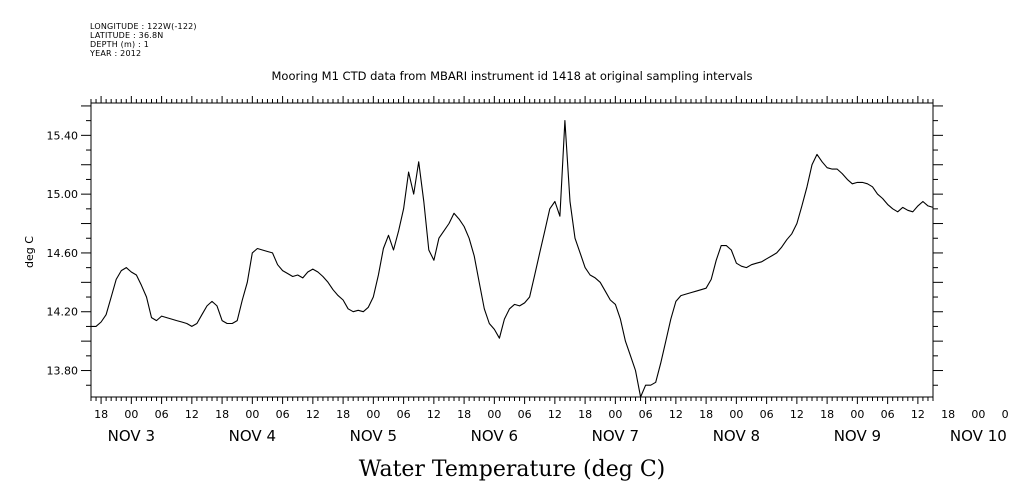 This screenshot has height=504, width=1009. What do you see at coordinates (512, 469) in the screenshot?
I see `x-axis-label: Water Temperature (deg C)` at bounding box center [512, 469].